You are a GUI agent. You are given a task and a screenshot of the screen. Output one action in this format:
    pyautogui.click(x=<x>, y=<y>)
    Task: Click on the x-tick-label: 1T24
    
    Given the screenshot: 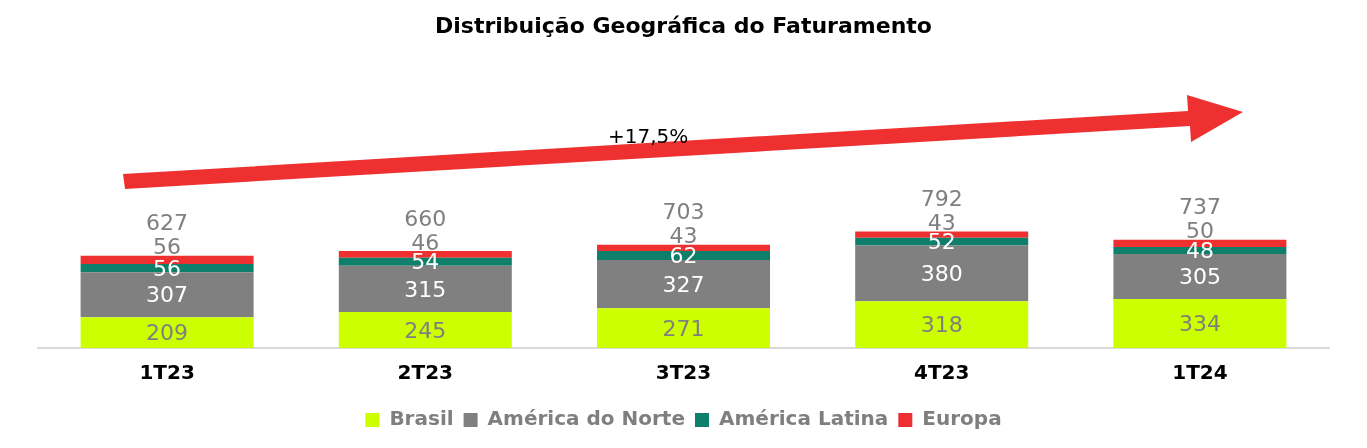 What is the action you would take?
    pyautogui.click(x=1200, y=372)
    